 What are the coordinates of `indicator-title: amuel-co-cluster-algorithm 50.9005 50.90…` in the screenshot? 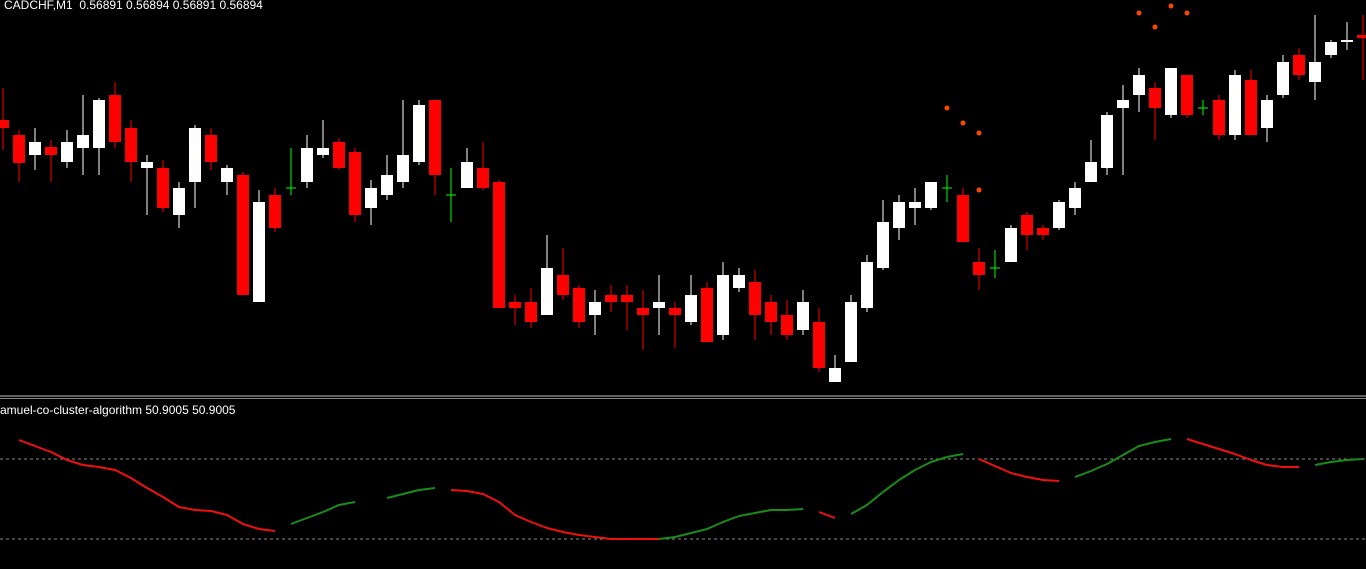 It's located at (118, 410).